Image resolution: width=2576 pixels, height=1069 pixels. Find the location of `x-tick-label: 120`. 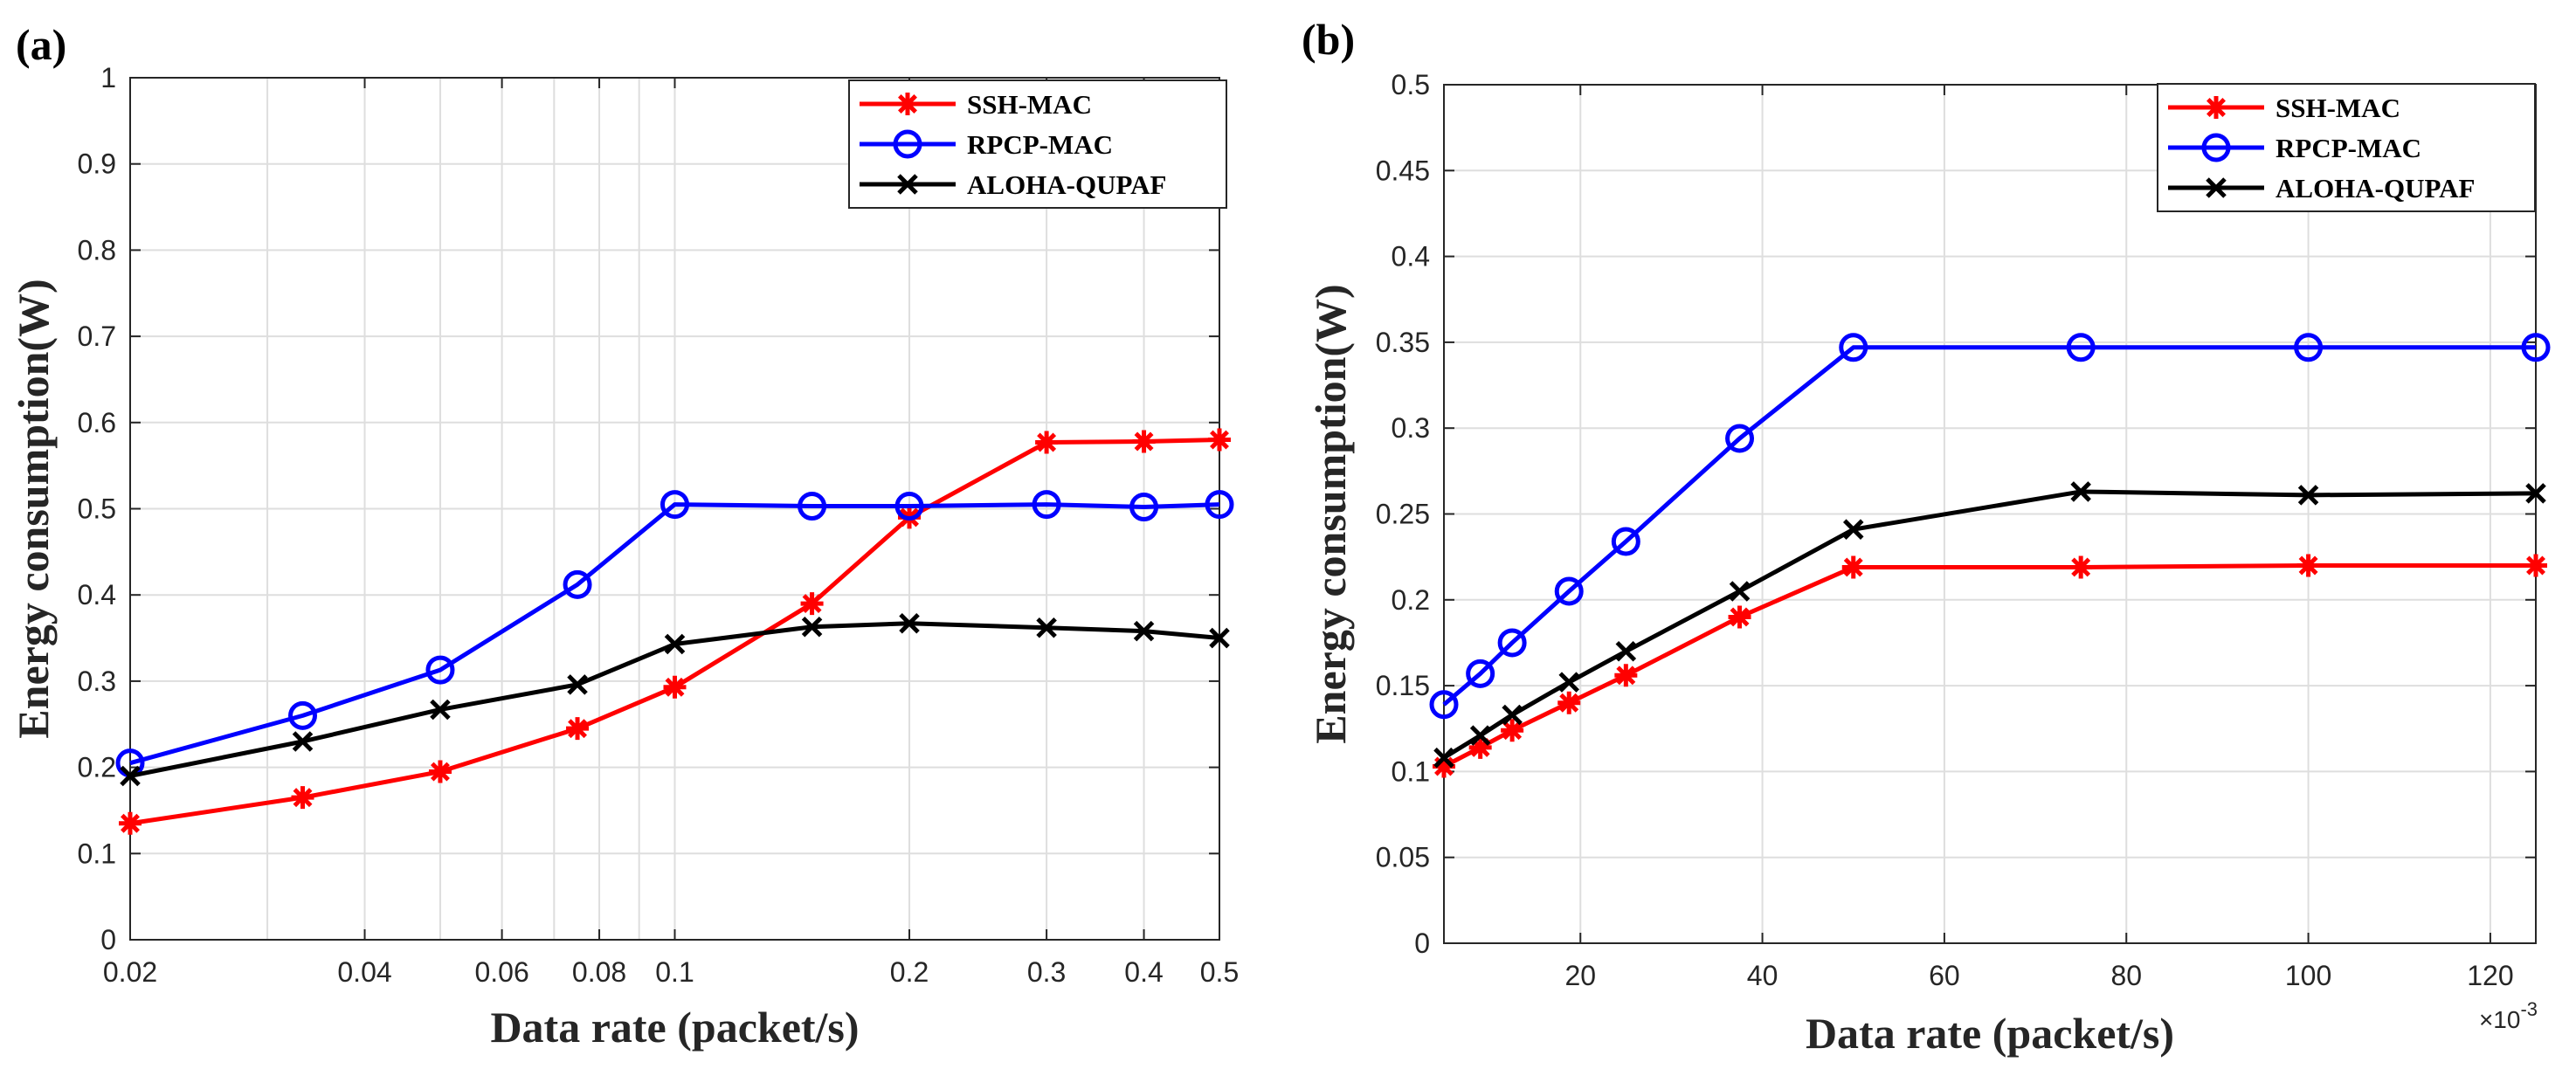

x-tick-label: 120 is located at coordinates (2490, 976).